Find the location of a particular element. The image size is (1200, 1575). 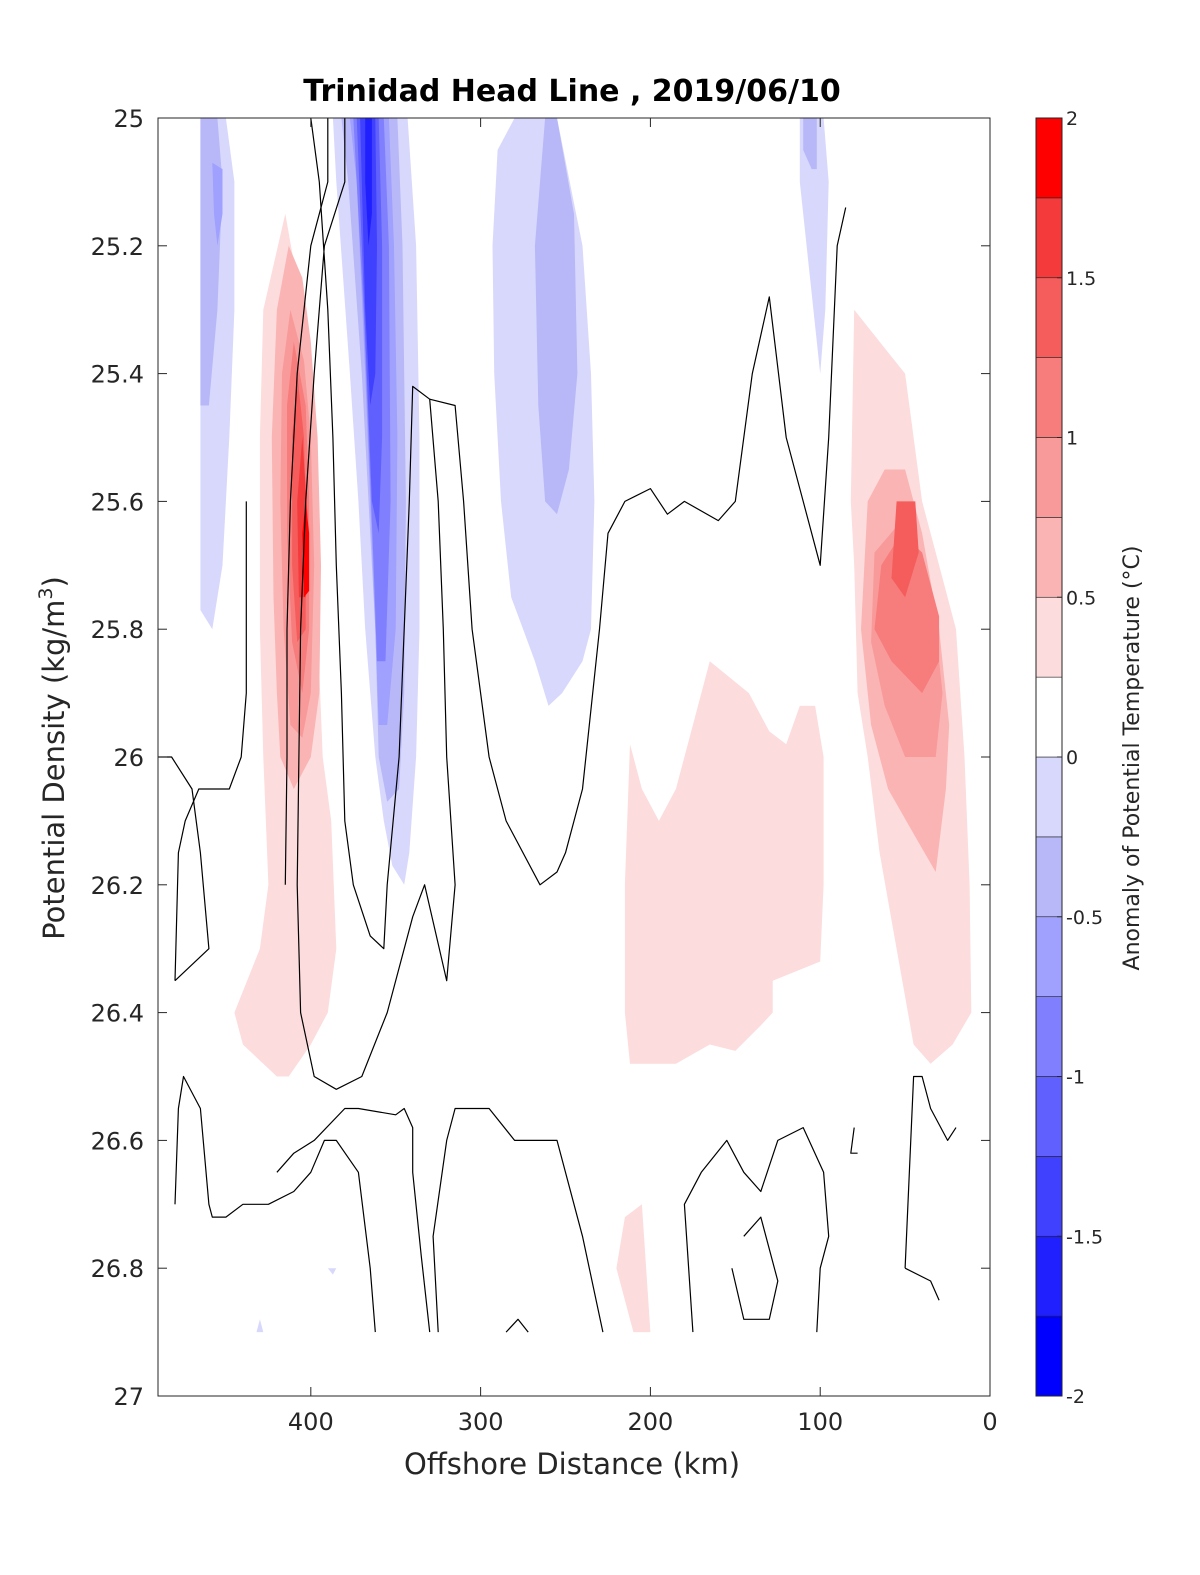

y-tick-label-9: 26.8 is located at coordinates (117, 1269).